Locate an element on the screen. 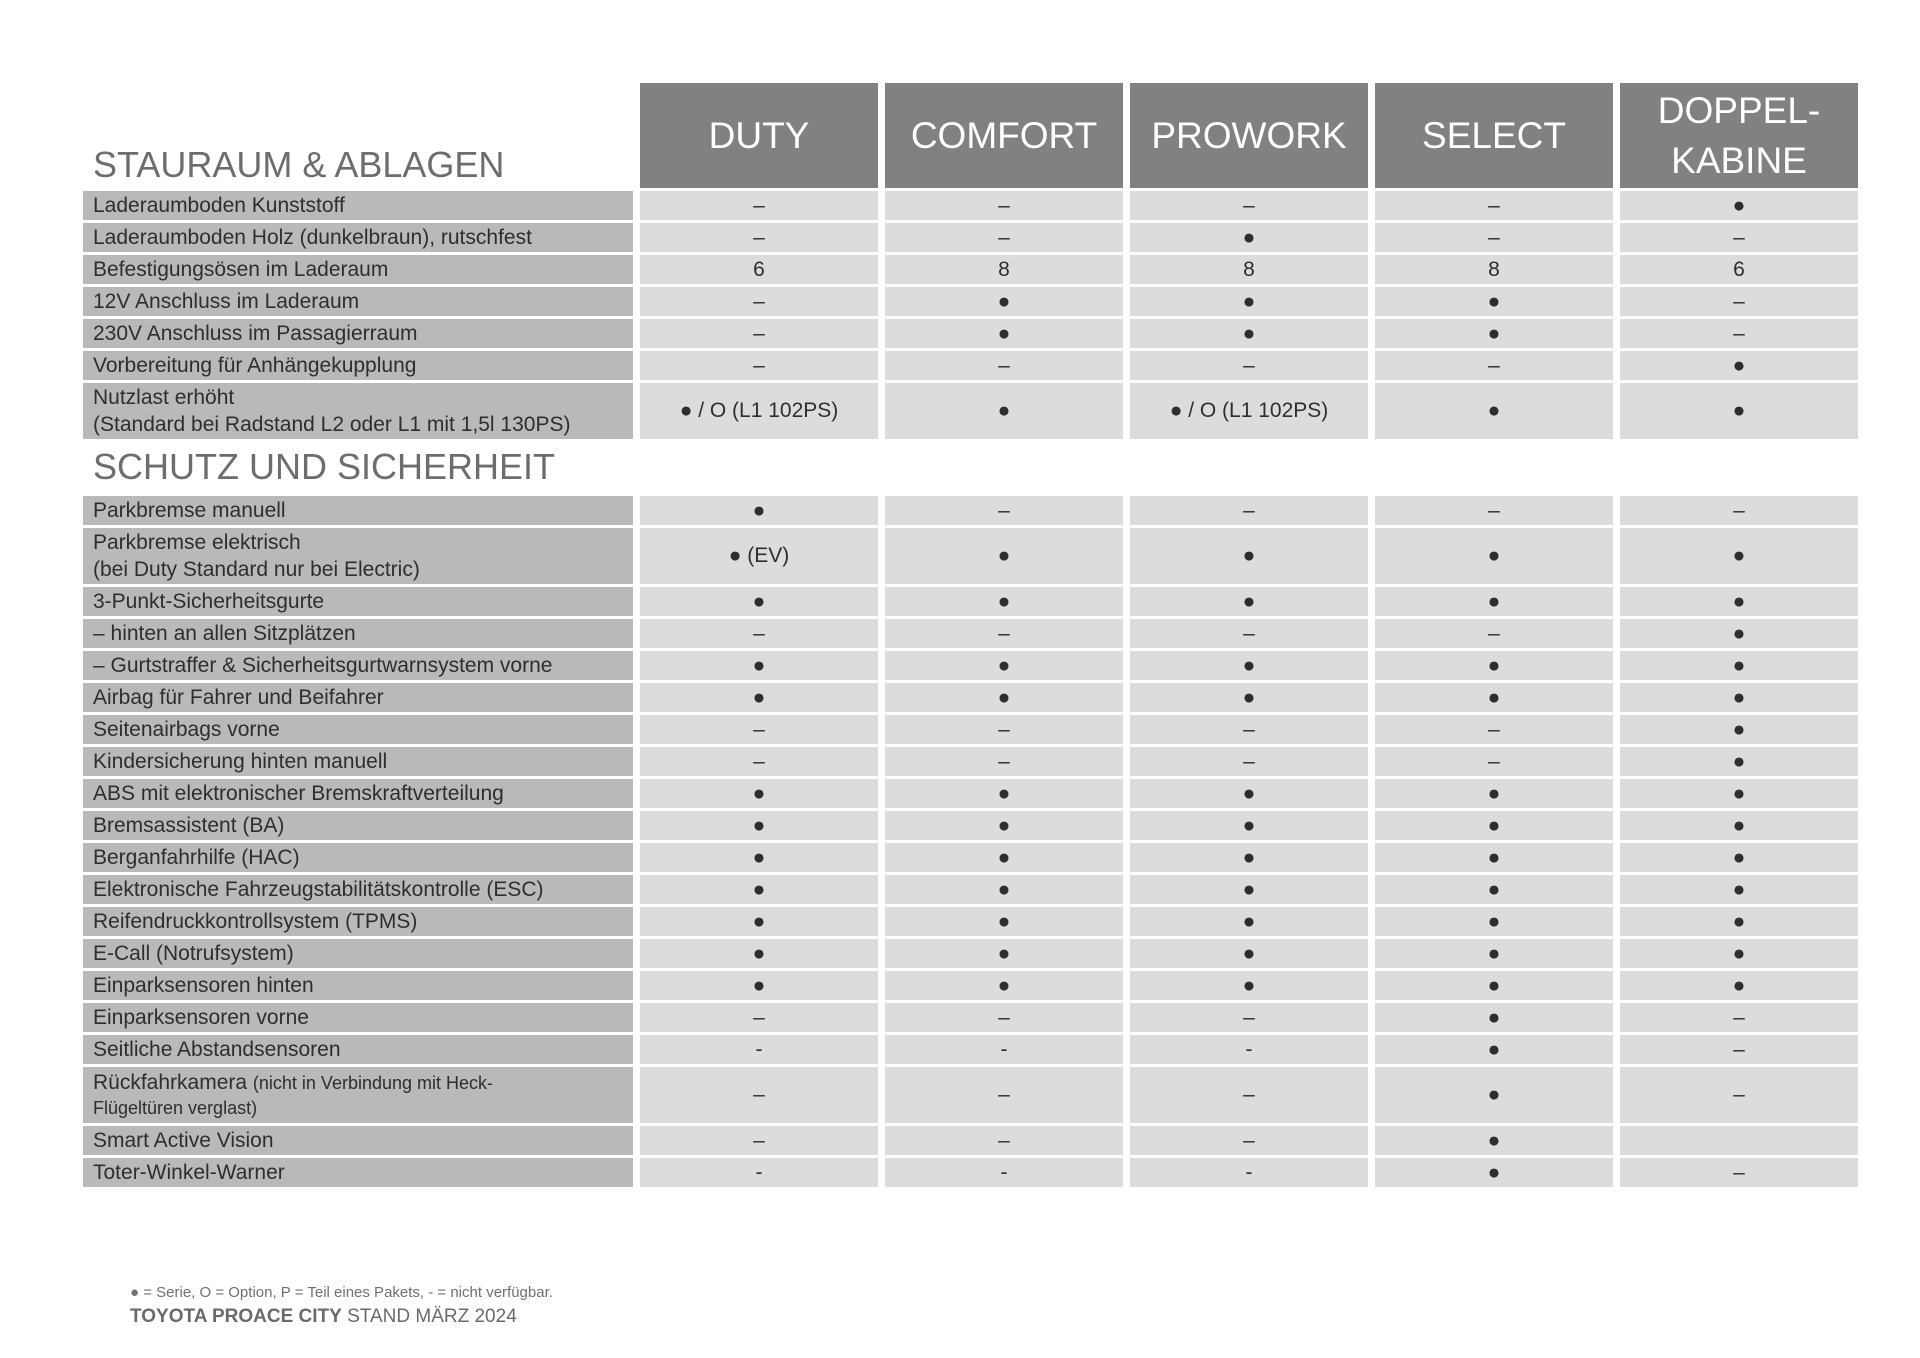  row-label: 12V Anschluss im Laderaum is located at coordinates (358, 301).